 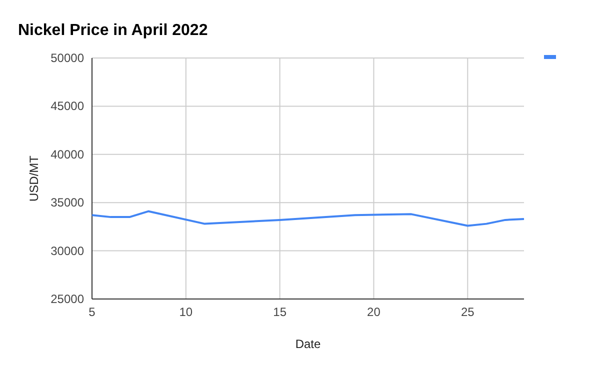 I want to click on y-tick-label: 50000, so click(x=67, y=58).